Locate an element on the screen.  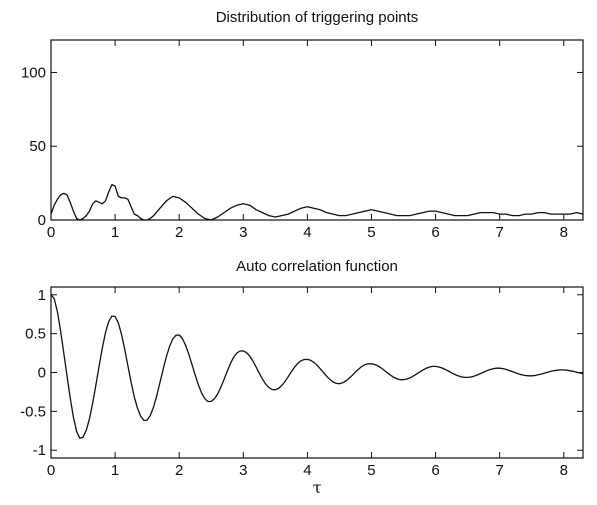
triggering-distribution-line is located at coordinates (317, 202).